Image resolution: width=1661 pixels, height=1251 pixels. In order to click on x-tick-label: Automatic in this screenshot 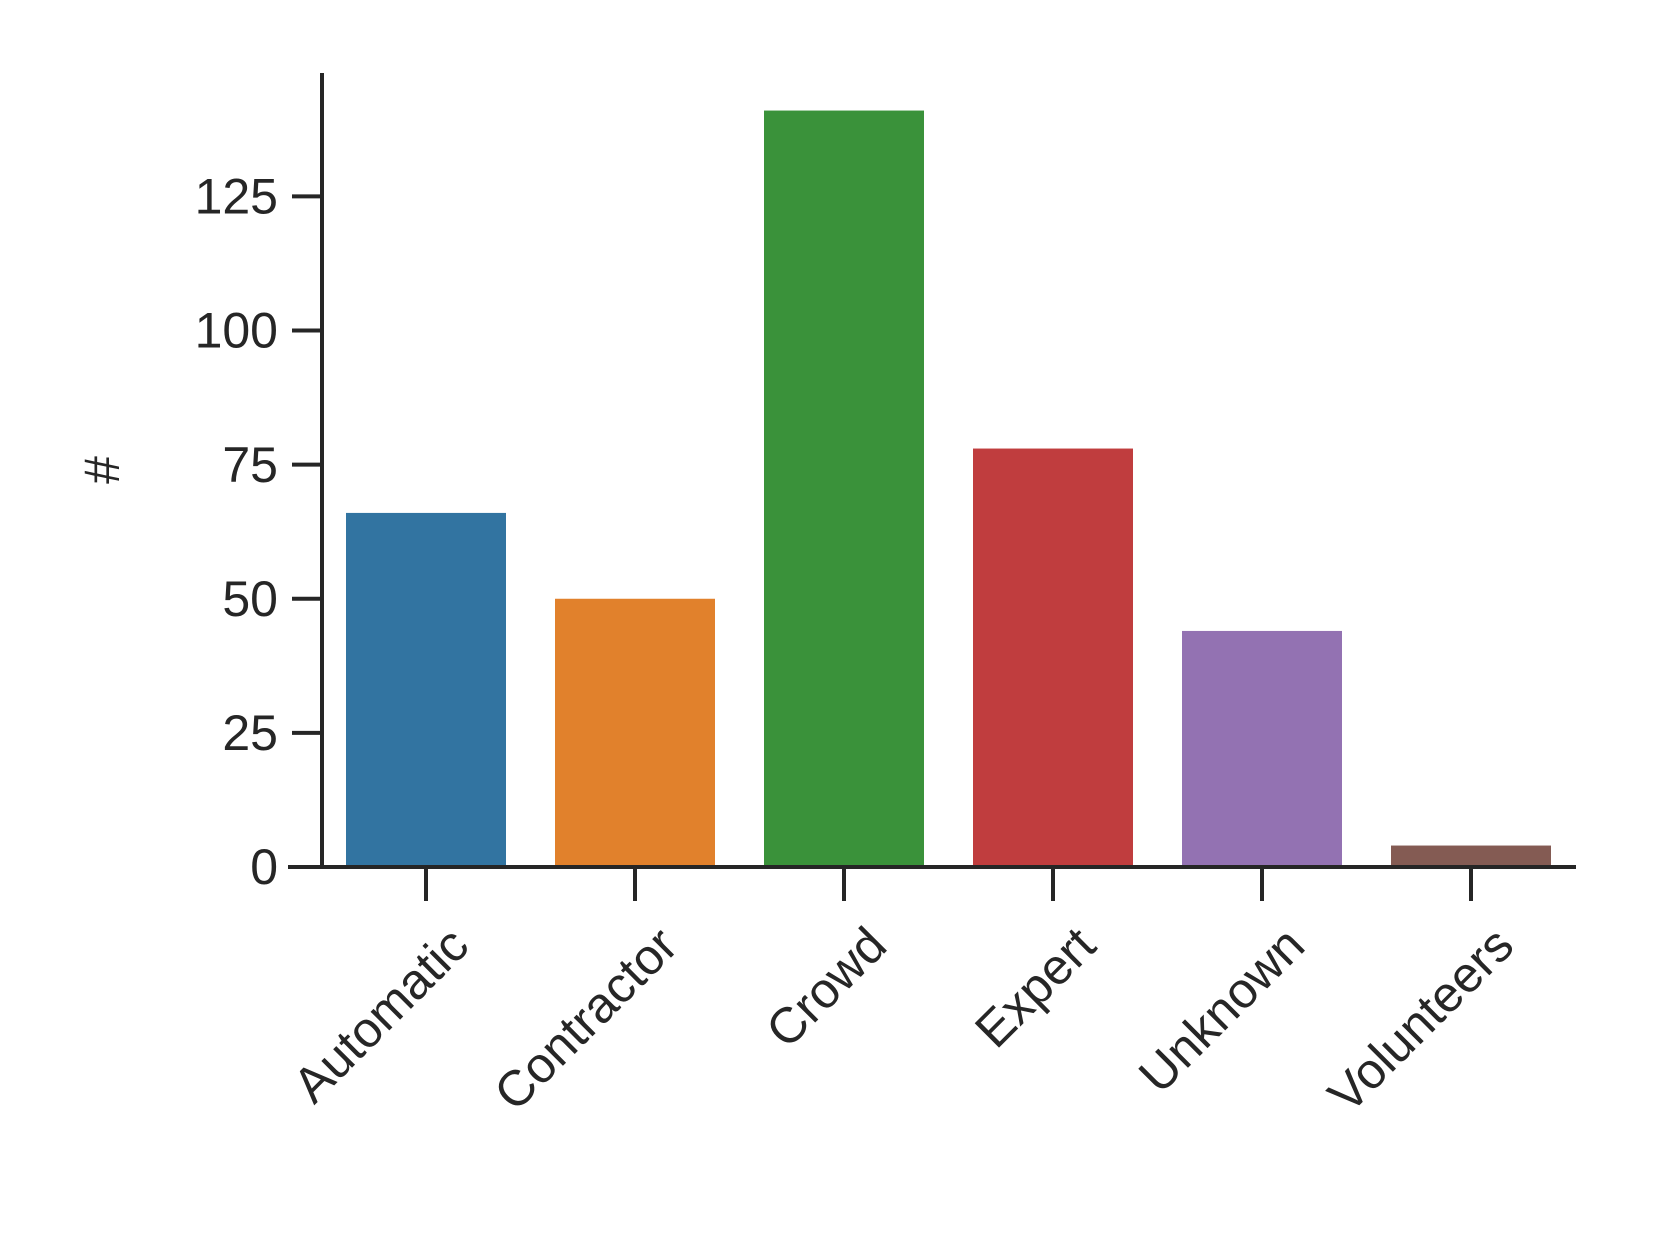, I will do `click(380, 1015)`.